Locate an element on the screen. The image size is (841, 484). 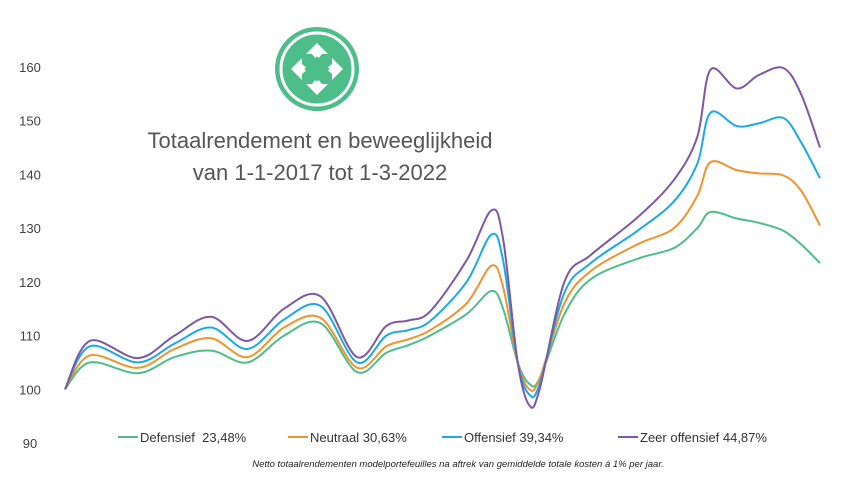
legend-label-4: Zeer offensief 44,87% is located at coordinates (703, 437).